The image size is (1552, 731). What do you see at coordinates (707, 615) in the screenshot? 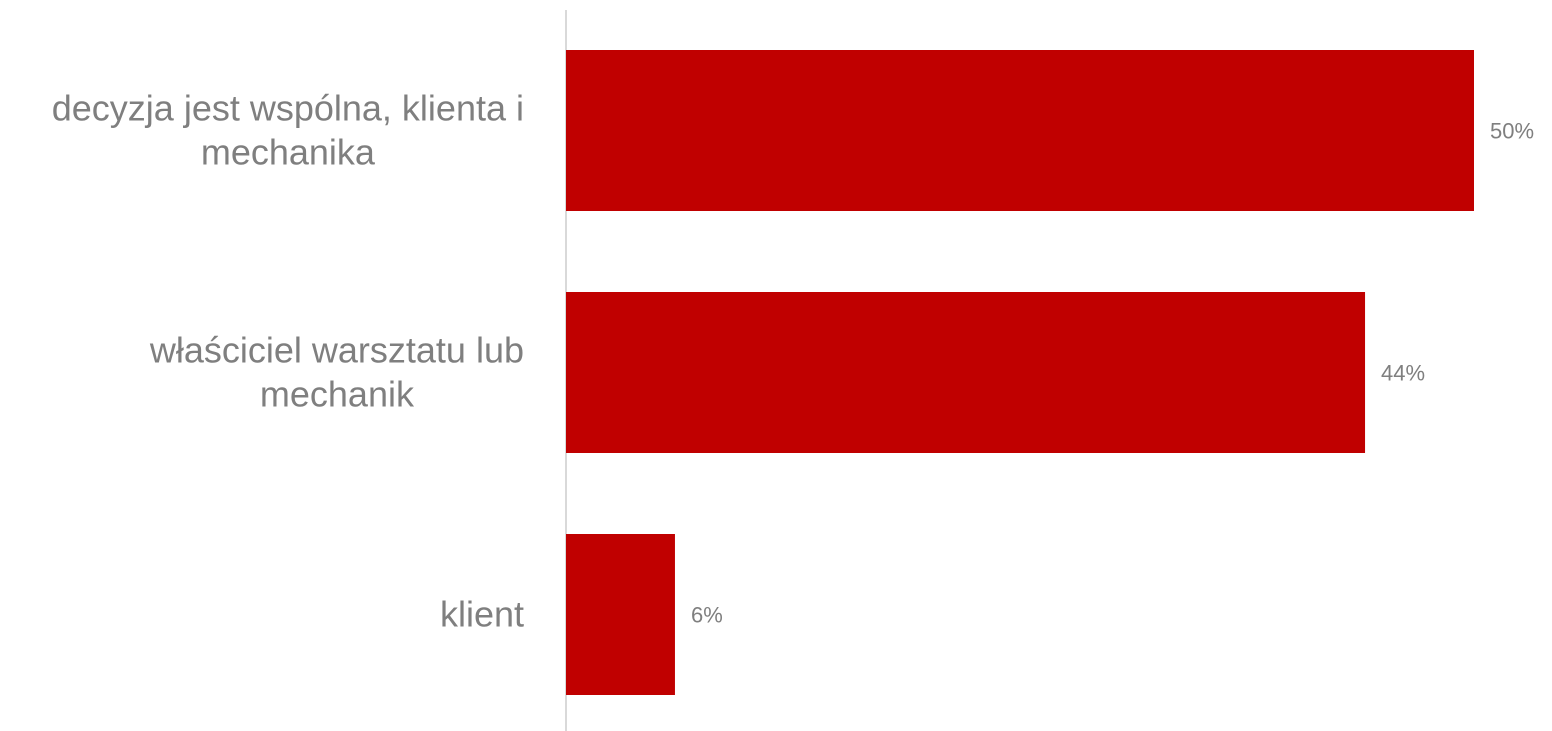
I see `value-label-3: 6%` at bounding box center [707, 615].